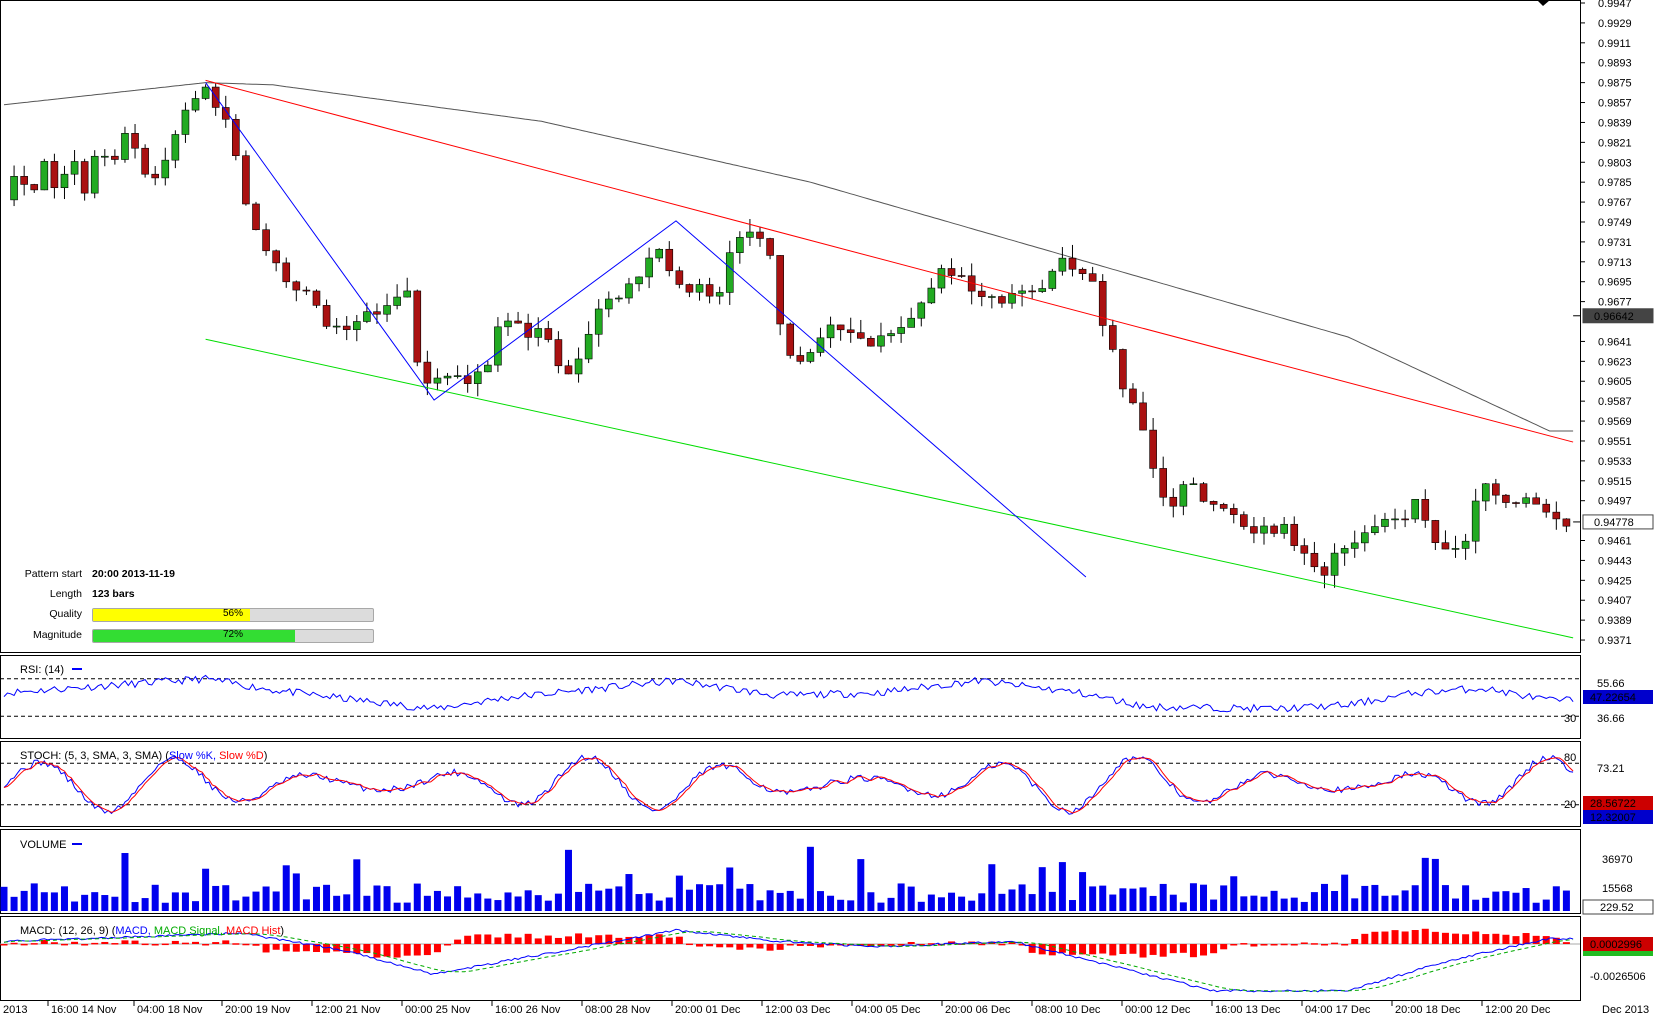 This screenshot has width=1655, height=1017. Describe the element at coordinates (1616, 945) in the screenshot. I see `macd-value-label: 0.0002996` at that location.